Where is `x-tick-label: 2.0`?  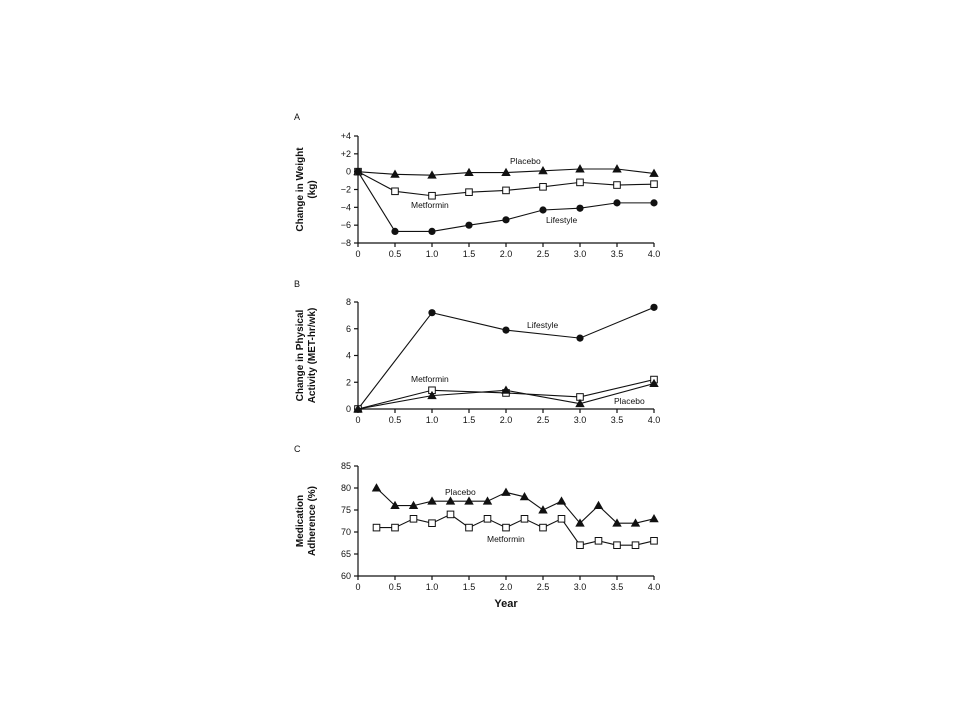 x-tick-label: 2.0 is located at coordinates (506, 254).